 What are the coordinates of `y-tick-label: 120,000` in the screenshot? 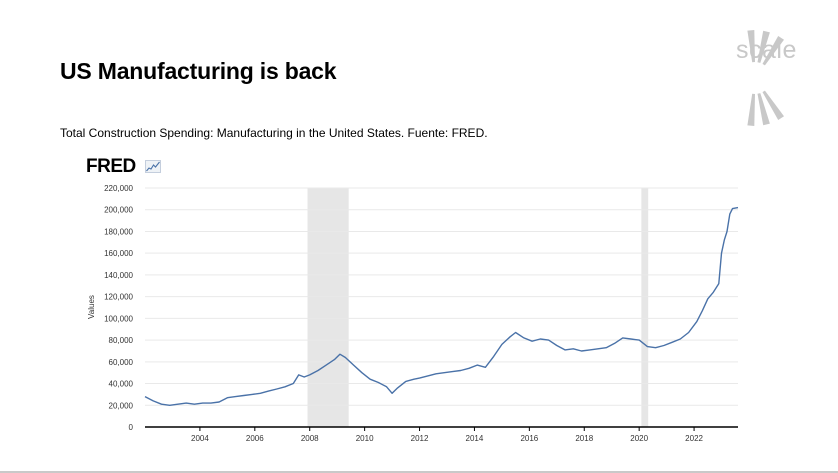 It's located at (118, 297).